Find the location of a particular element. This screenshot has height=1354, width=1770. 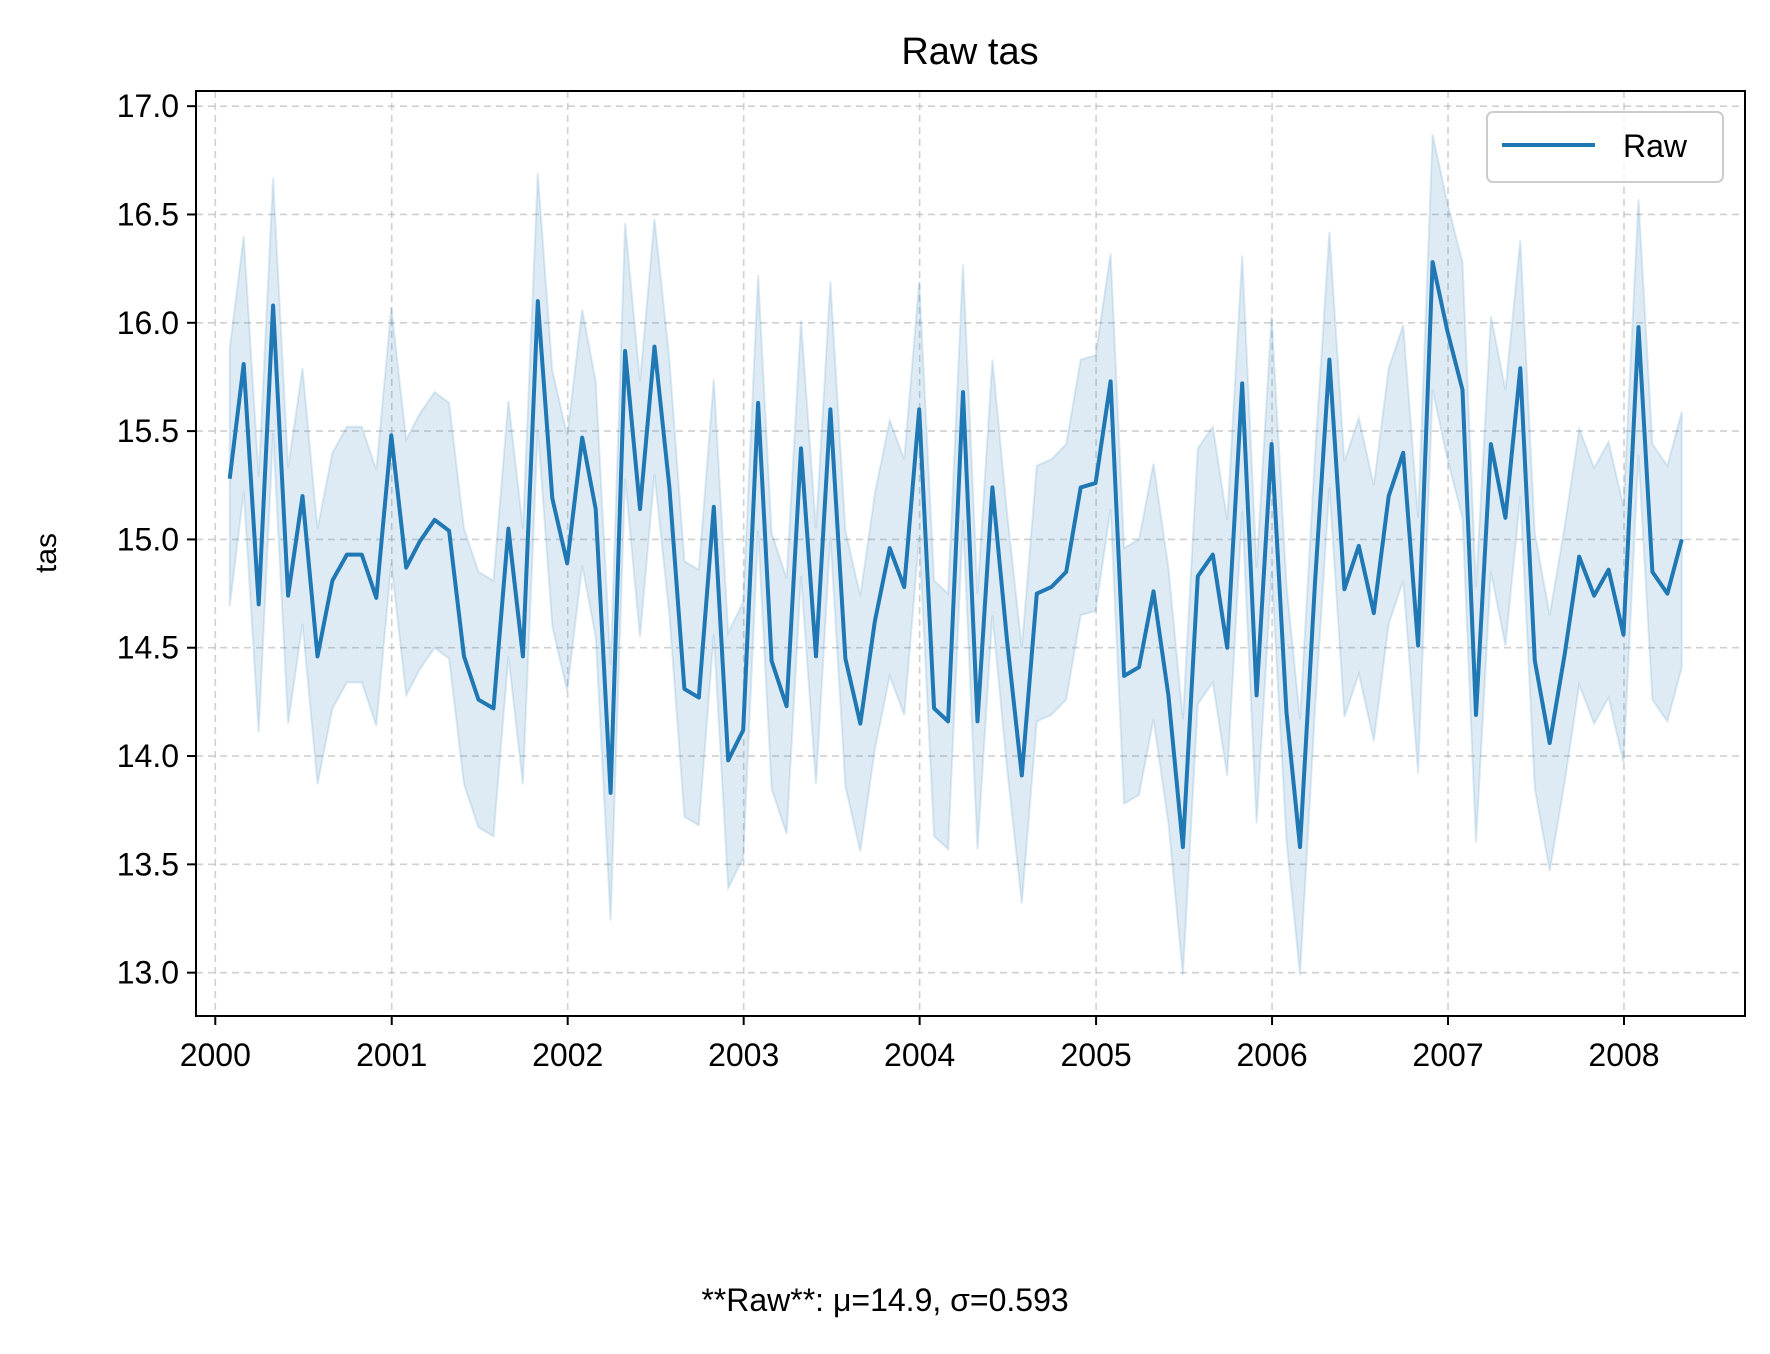

stats-footer: **Raw**: μ=14.9, σ=0.593 is located at coordinates (884, 1300).